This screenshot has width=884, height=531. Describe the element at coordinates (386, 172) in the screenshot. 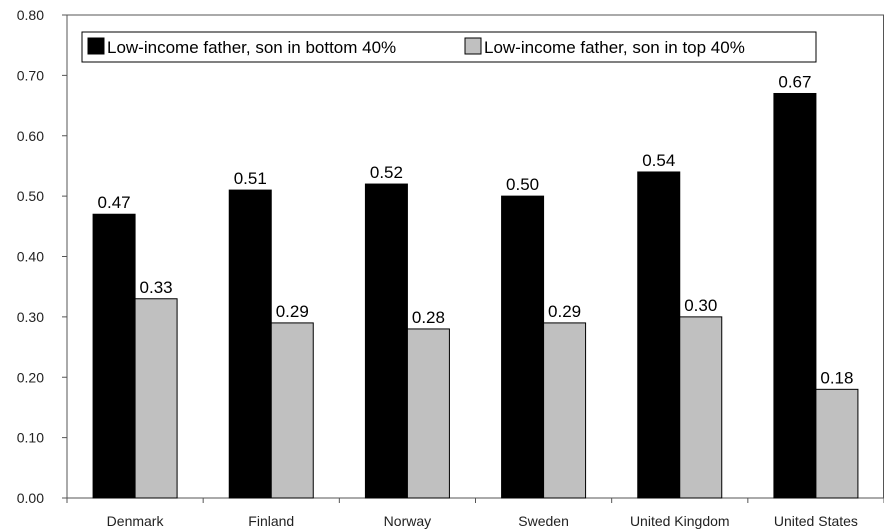

I see `data-label-bottom-40: 0.52` at that location.